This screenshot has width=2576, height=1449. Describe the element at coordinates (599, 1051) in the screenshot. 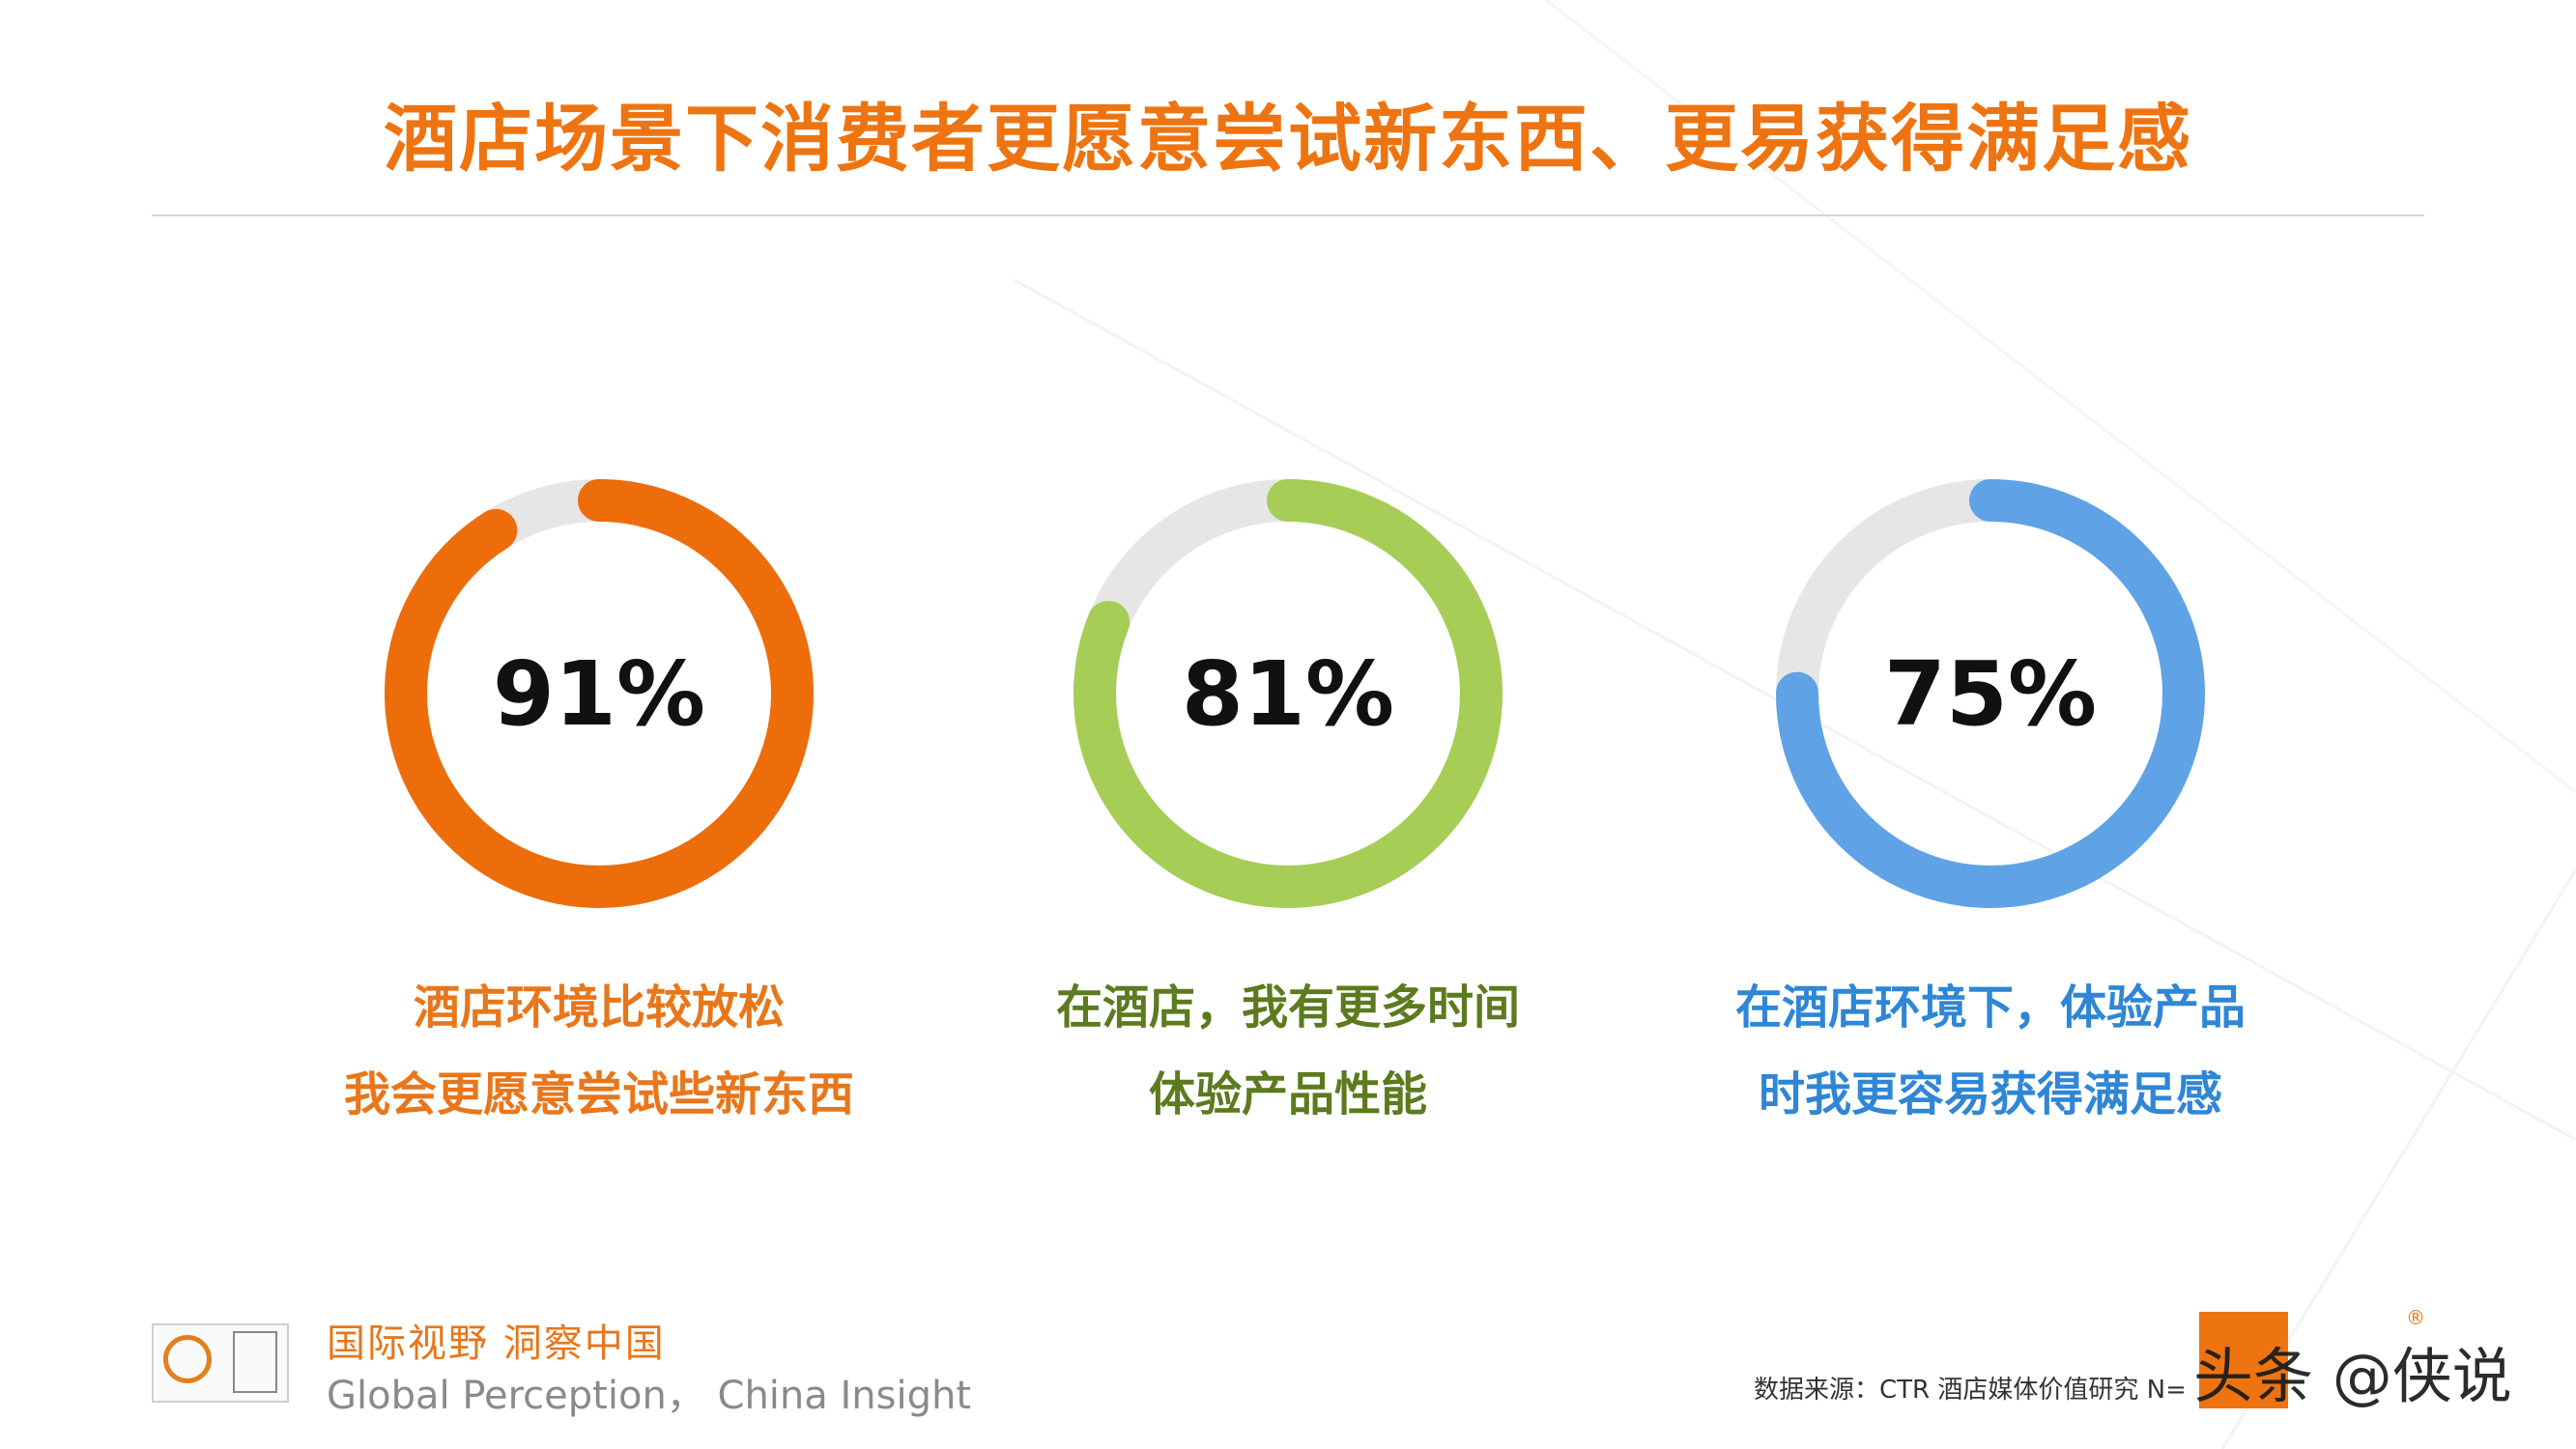

I see `caption-1: 酒店环境比较放松我会更愿意尝试些新东西` at that location.